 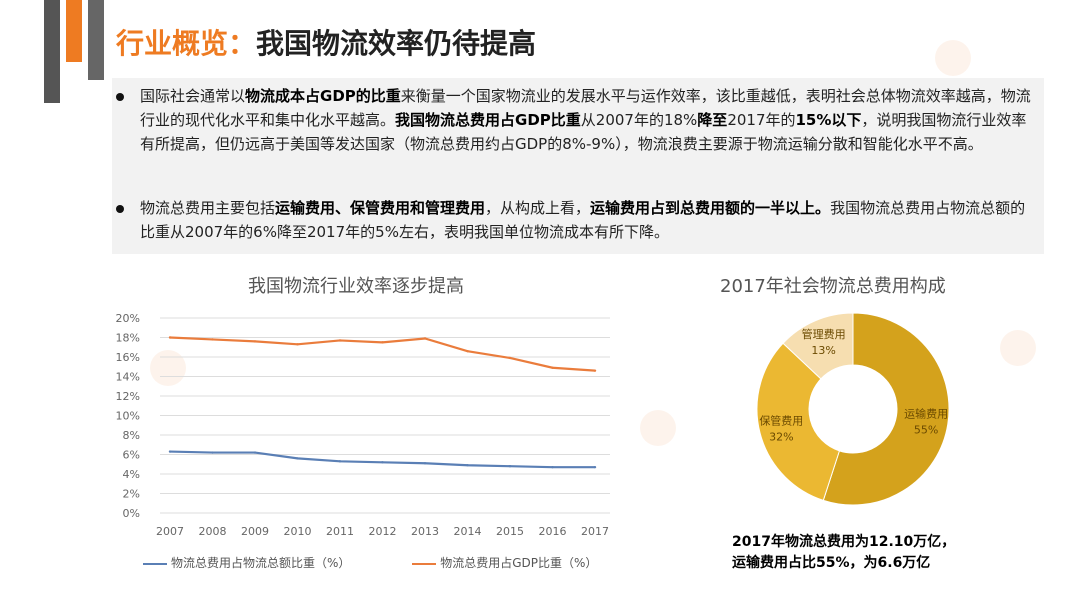 I want to click on x-tick-label: 2008, so click(x=213, y=531).